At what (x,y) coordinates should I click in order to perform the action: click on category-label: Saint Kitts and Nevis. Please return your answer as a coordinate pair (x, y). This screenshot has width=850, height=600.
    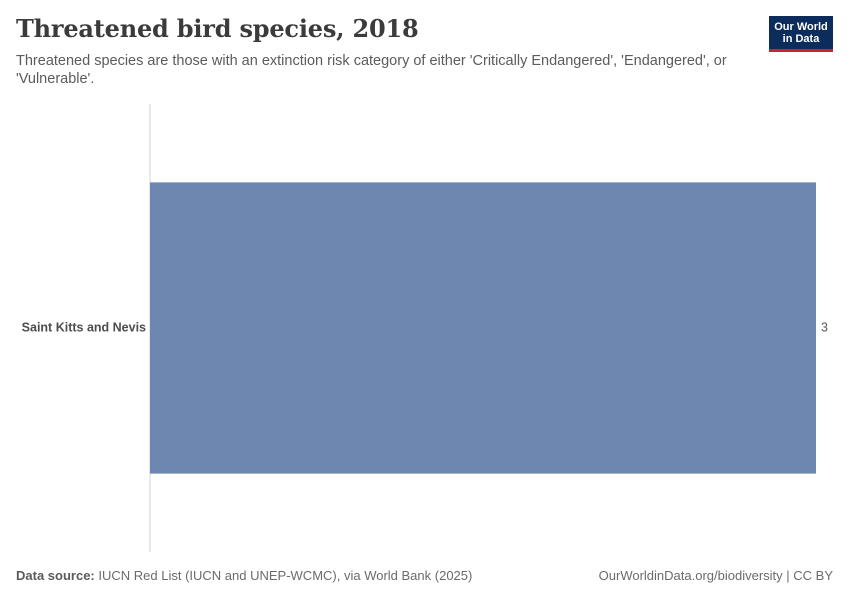
    Looking at the image, I should click on (84, 327).